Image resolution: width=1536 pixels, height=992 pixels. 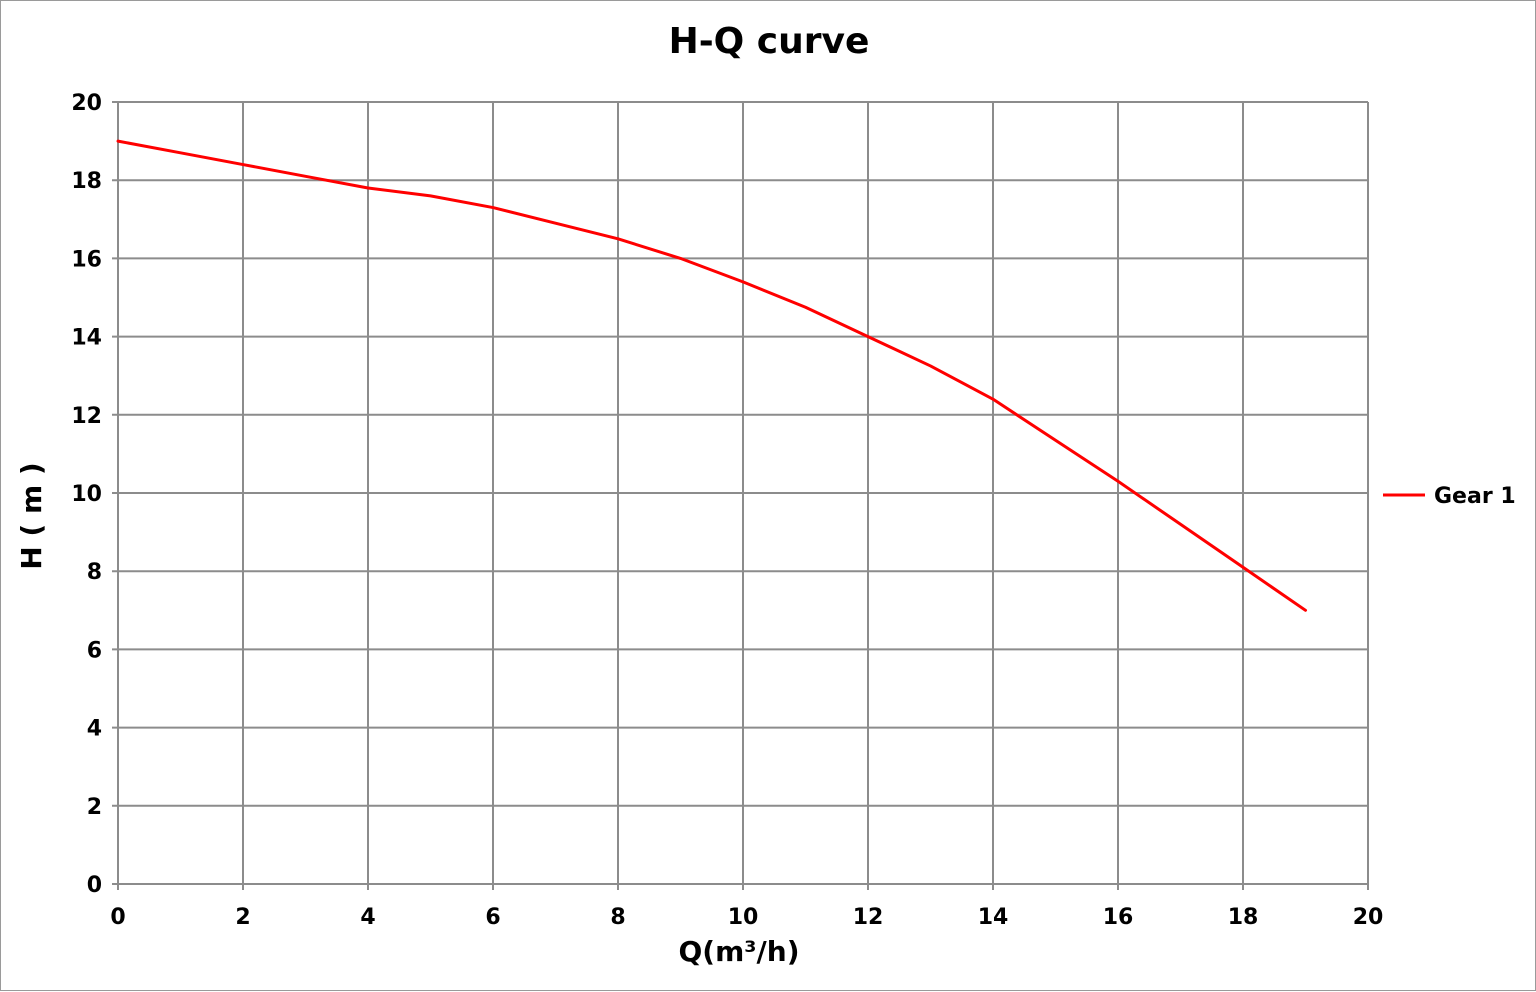 I want to click on y-tick-label: 18, so click(x=86, y=181).